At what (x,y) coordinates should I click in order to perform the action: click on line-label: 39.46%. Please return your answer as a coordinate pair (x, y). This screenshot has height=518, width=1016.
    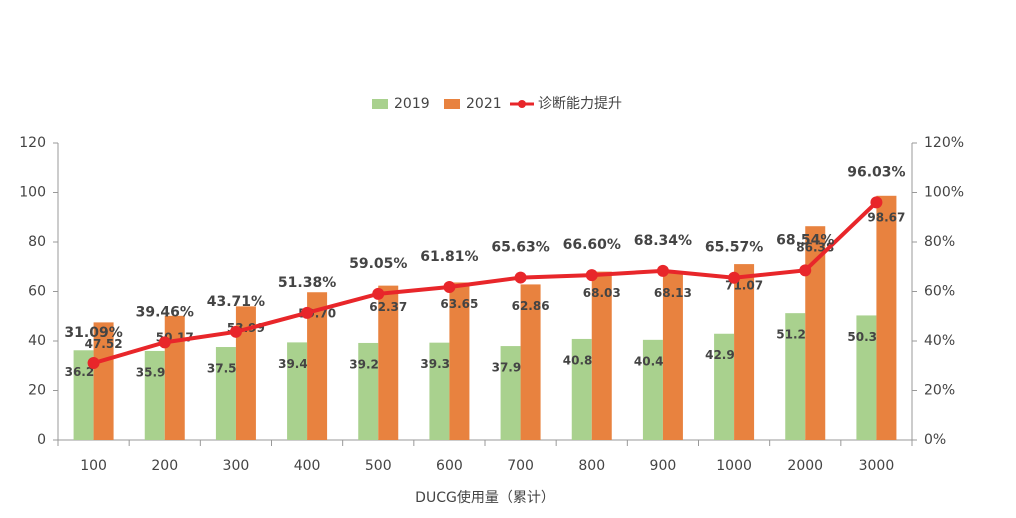
    Looking at the image, I should click on (165, 312).